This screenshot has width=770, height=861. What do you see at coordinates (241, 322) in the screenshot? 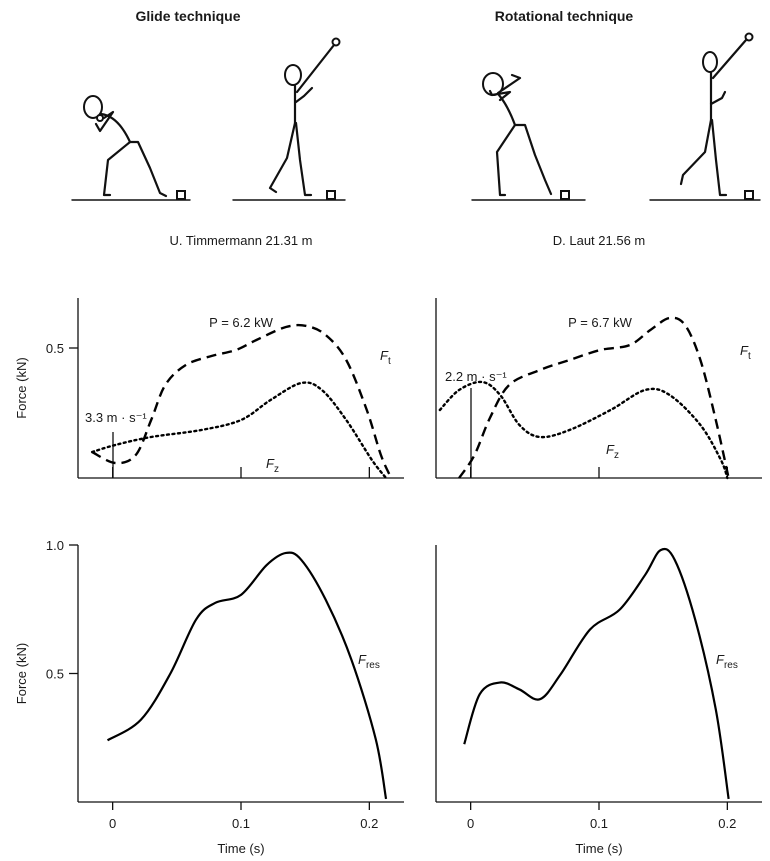
I see `annotation: P = 6.2 kW` at bounding box center [241, 322].